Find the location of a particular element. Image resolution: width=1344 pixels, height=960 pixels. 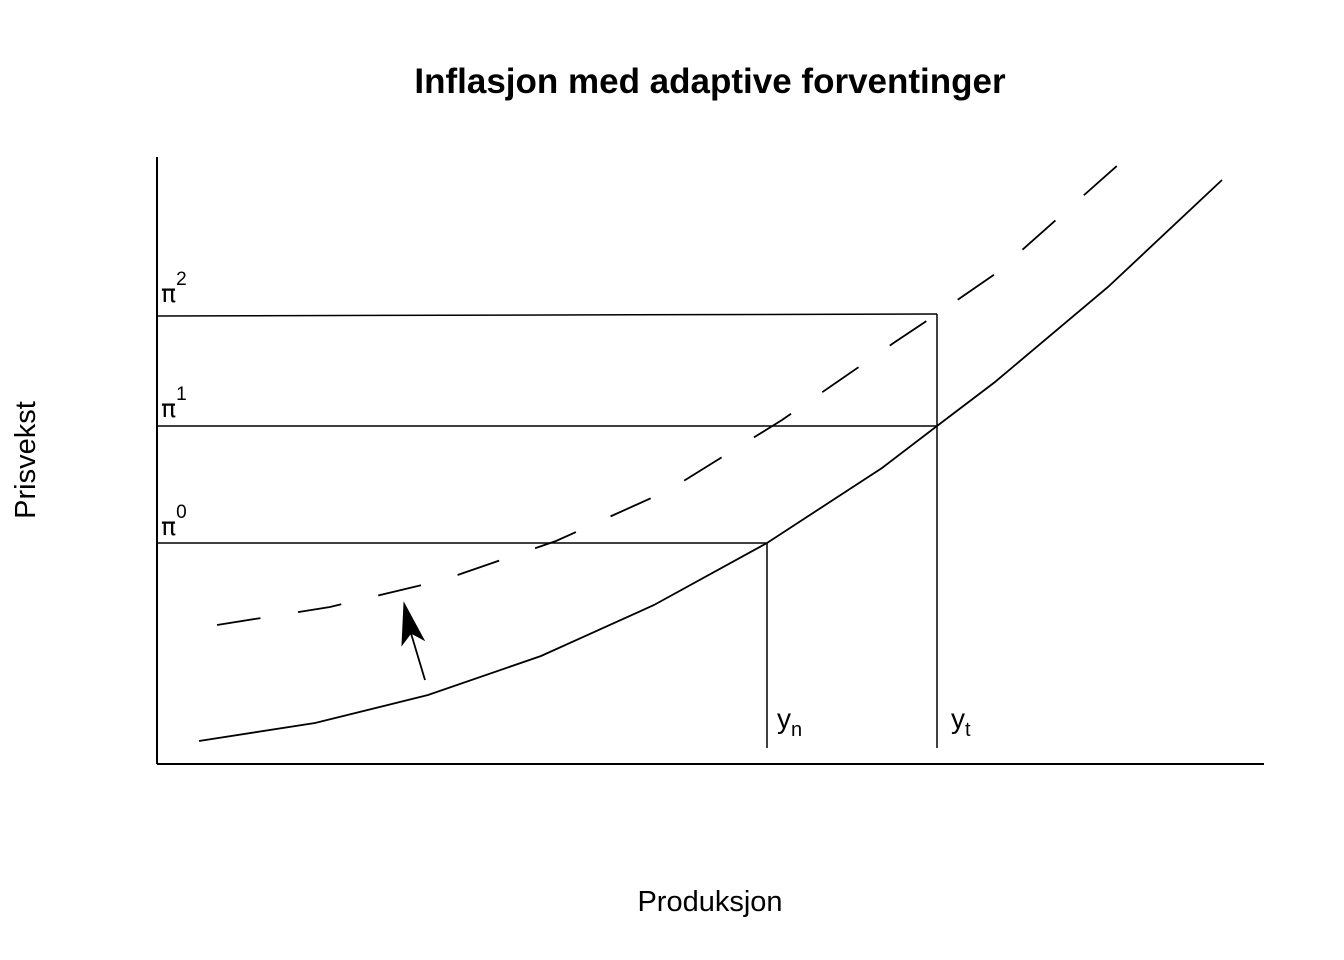

pi2-label: π2 is located at coordinates (174, 288).